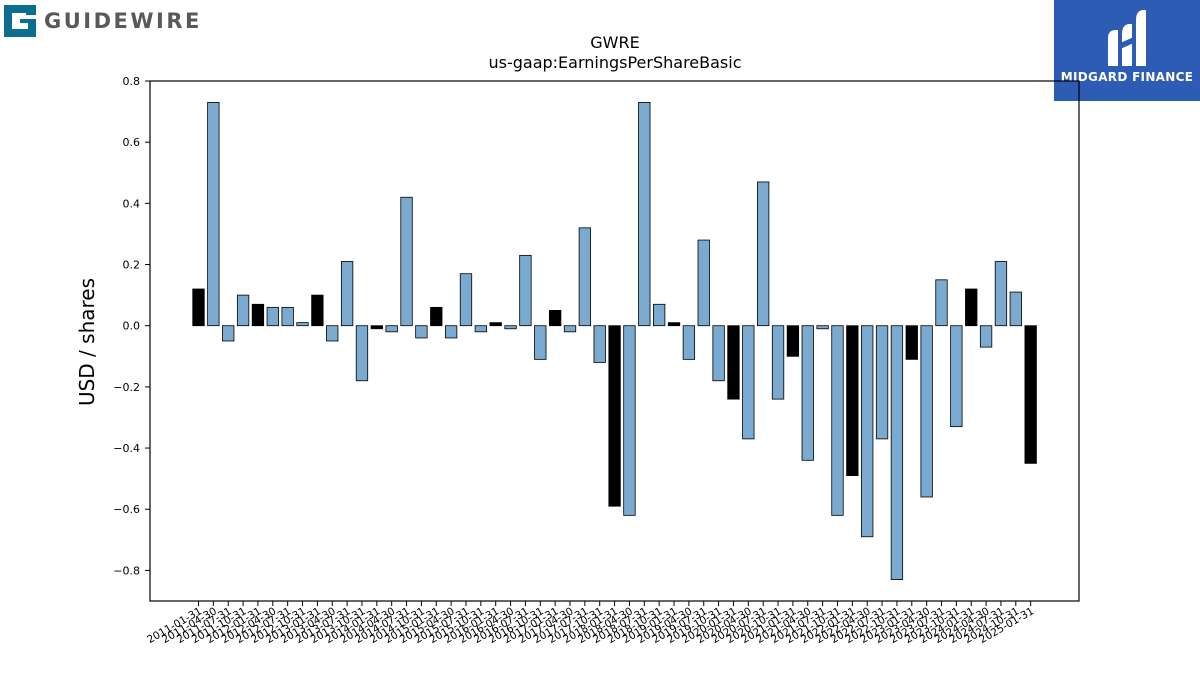  Describe the element at coordinates (614, 62) in the screenshot. I see `chart-subtitle: us-gaap:EarningsPerShareBasic` at that location.